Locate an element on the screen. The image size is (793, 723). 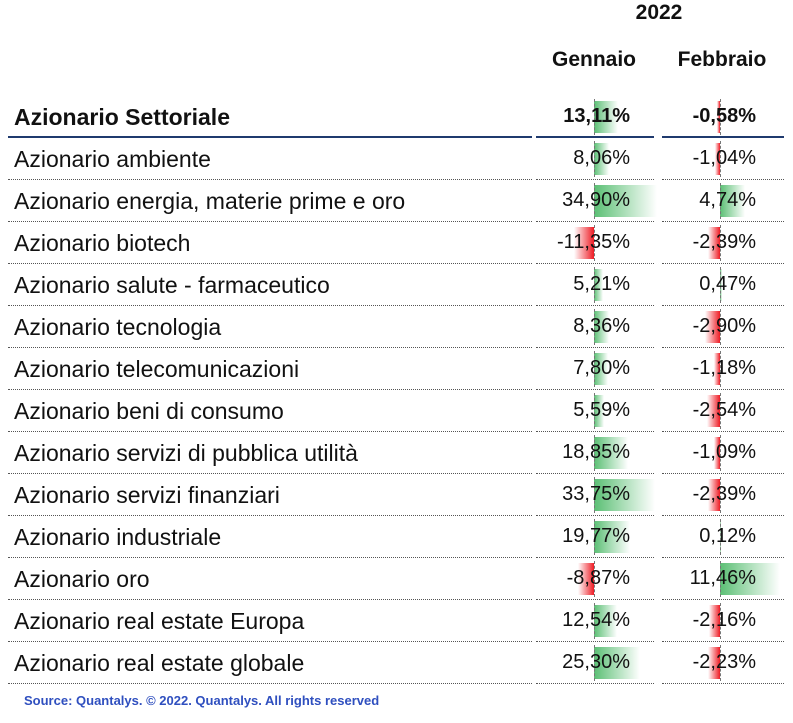
value-febbraio: 0,12% is located at coordinates (727, 536).